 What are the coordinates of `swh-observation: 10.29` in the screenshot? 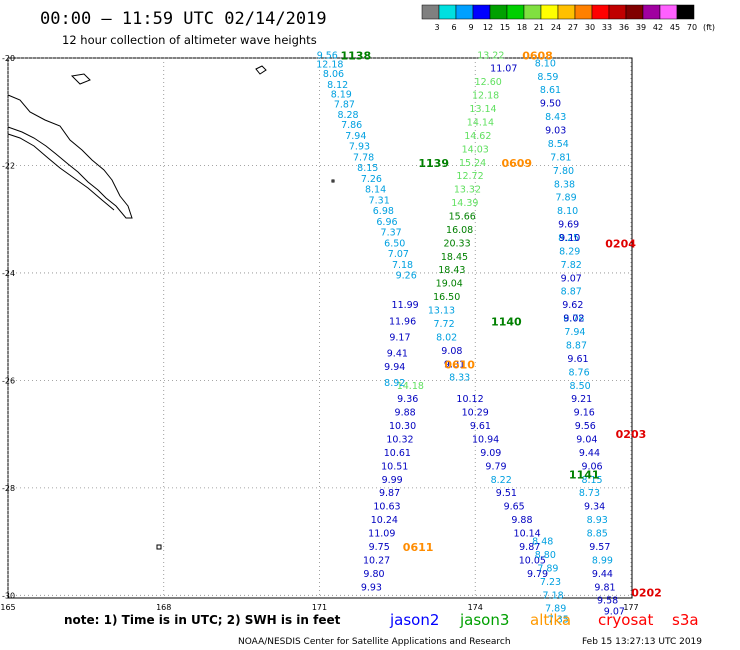 It's located at (475, 413).